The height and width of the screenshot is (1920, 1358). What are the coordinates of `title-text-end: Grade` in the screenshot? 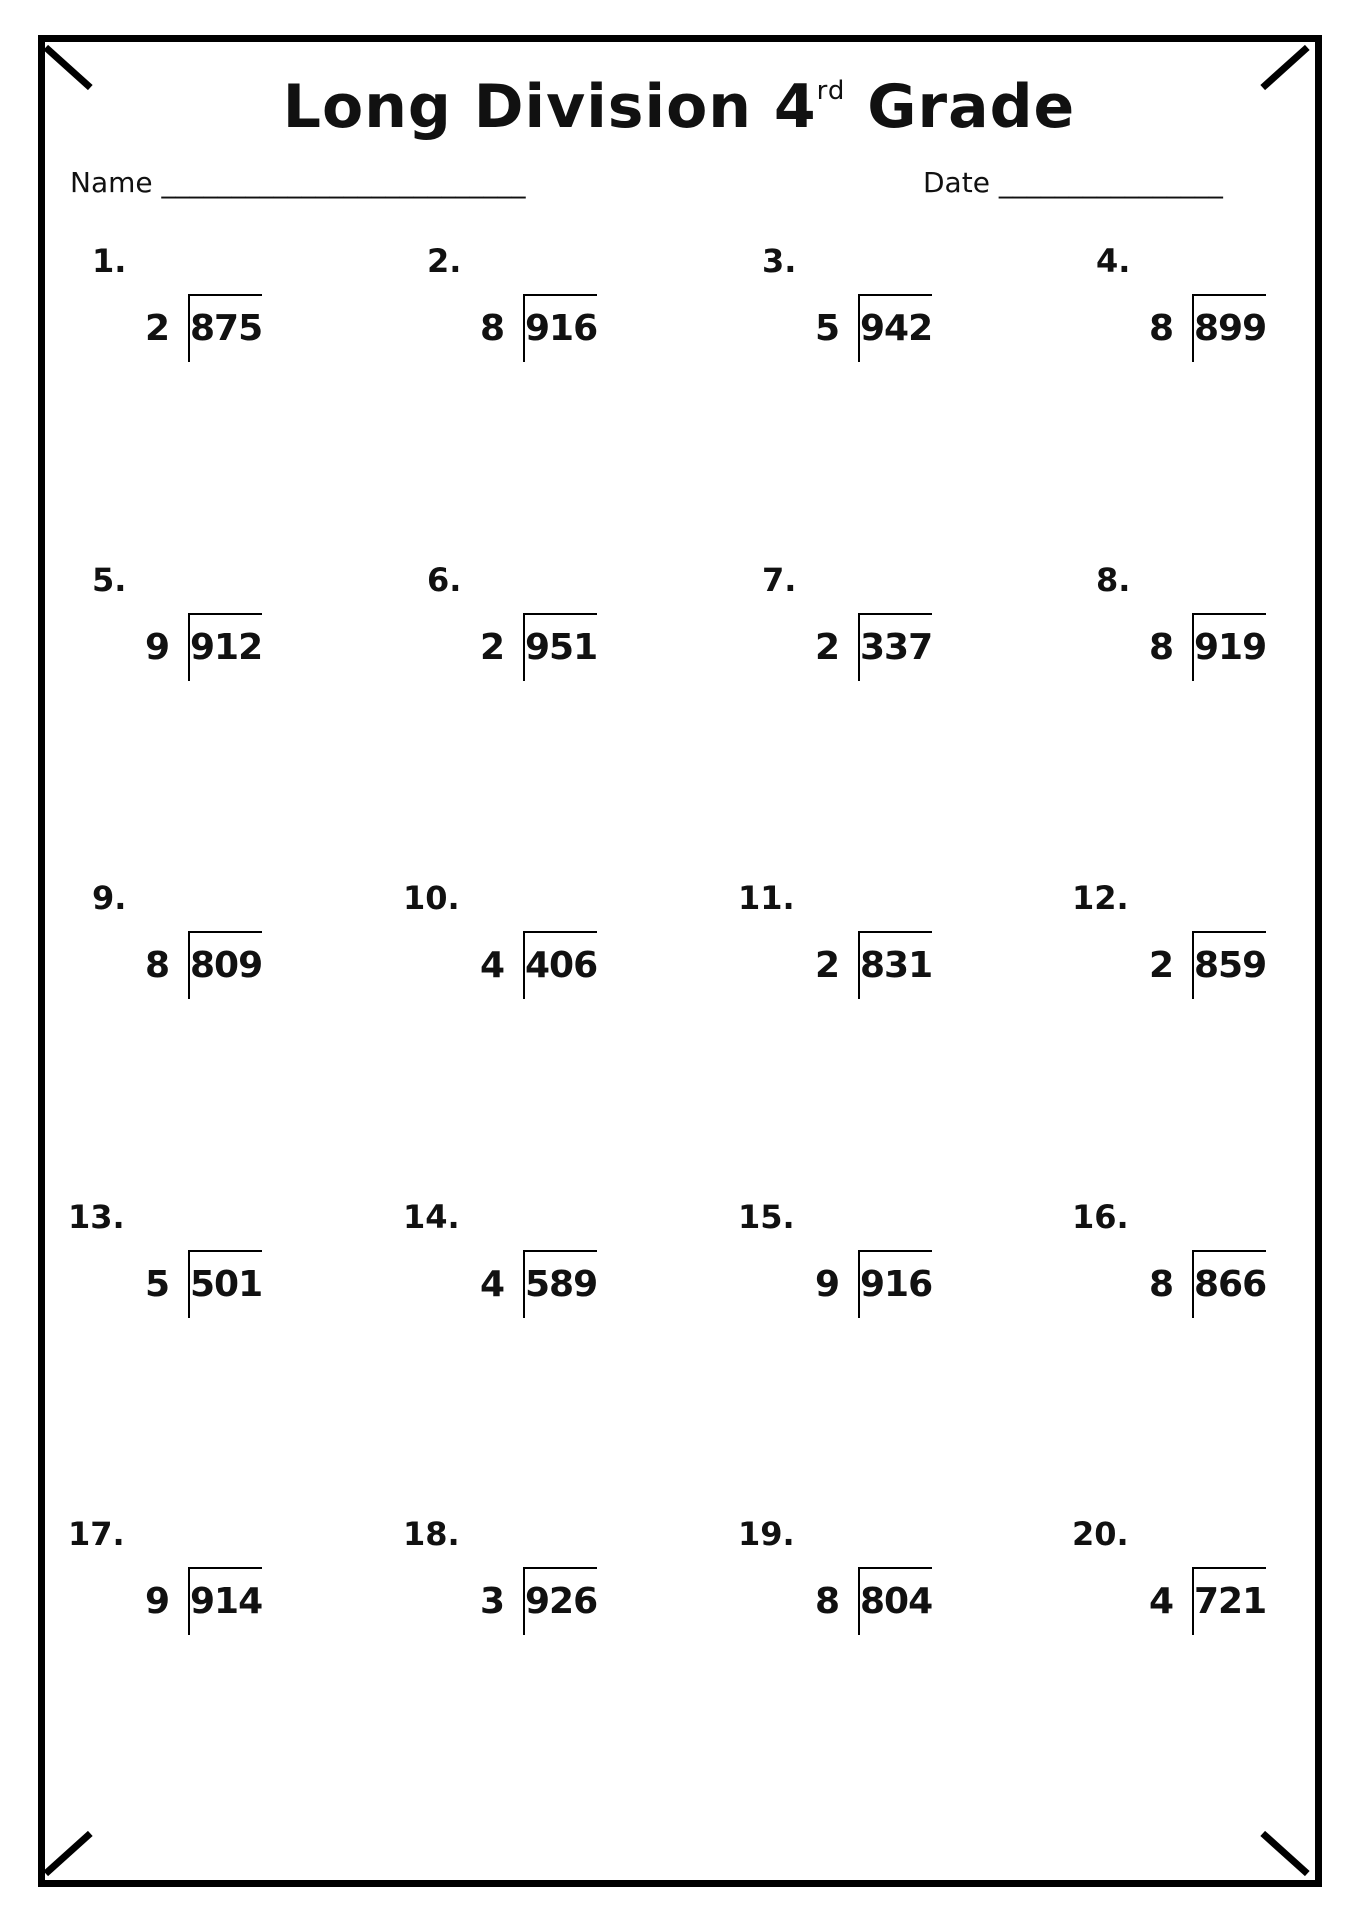 It's located at (960, 107).